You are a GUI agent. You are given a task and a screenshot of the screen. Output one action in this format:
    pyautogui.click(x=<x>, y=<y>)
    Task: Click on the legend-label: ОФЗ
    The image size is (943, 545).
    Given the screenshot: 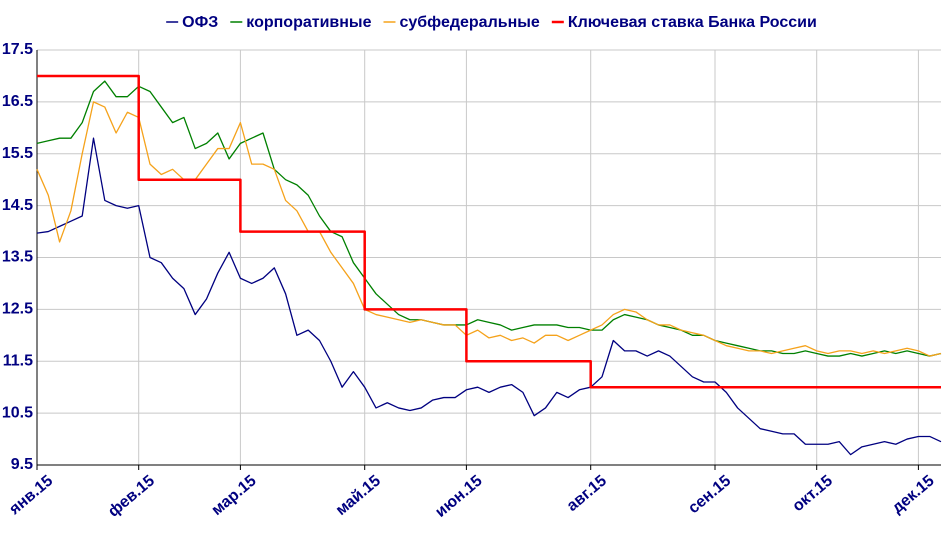 What is the action you would take?
    pyautogui.click(x=200, y=22)
    